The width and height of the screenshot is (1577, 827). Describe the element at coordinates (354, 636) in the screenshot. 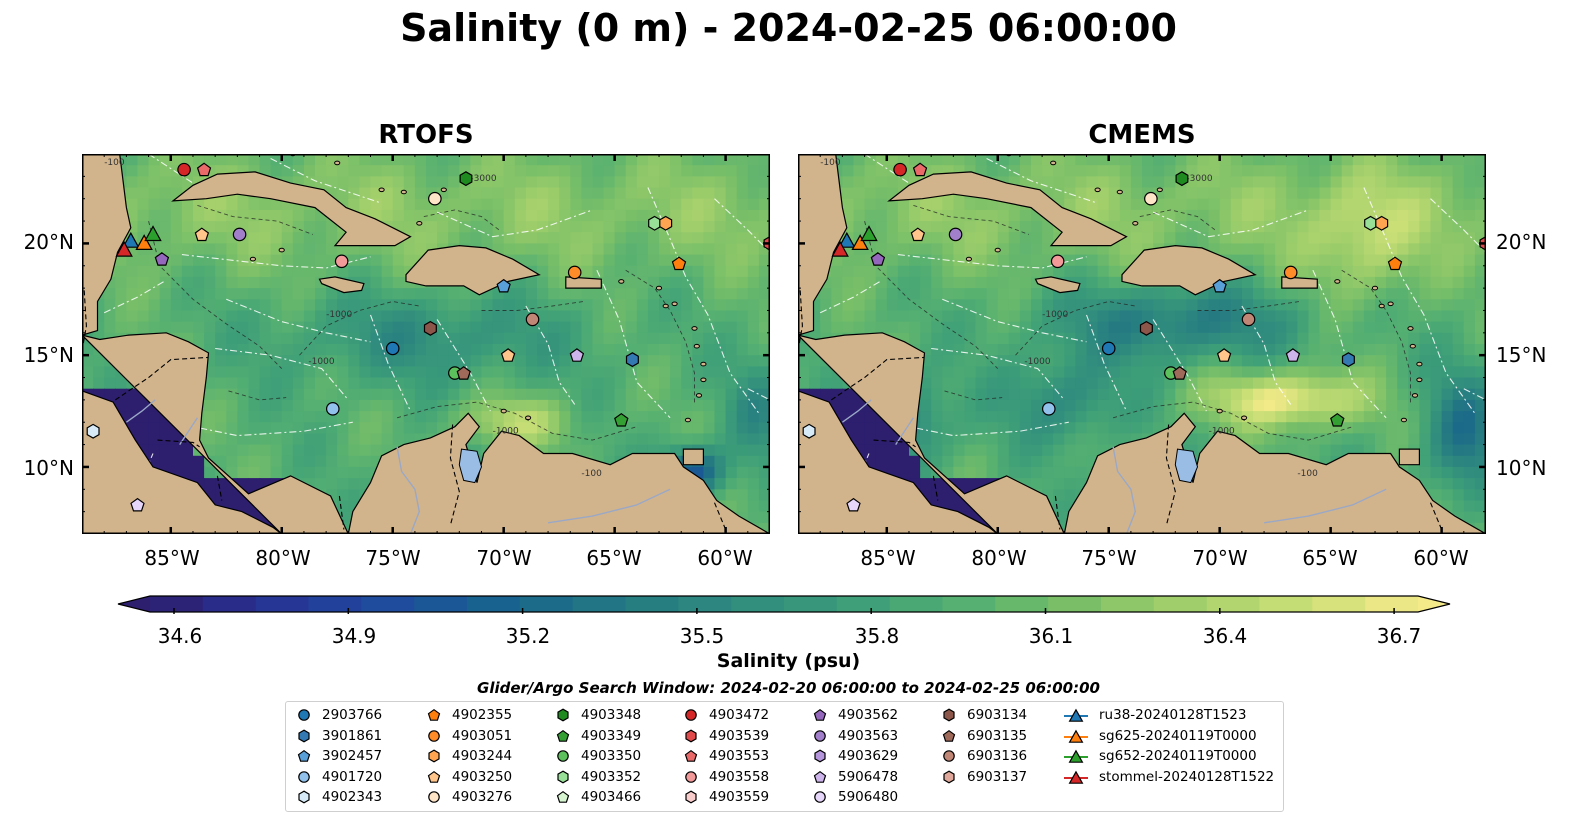

I see `colorbar-tick: 34.9` at that location.